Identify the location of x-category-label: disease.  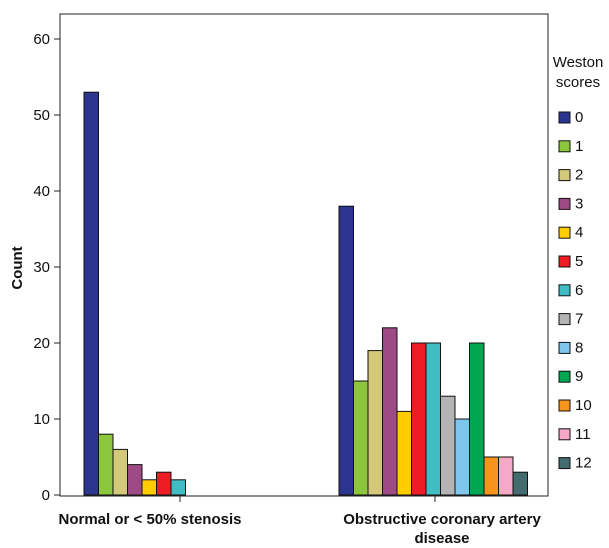
(441, 538).